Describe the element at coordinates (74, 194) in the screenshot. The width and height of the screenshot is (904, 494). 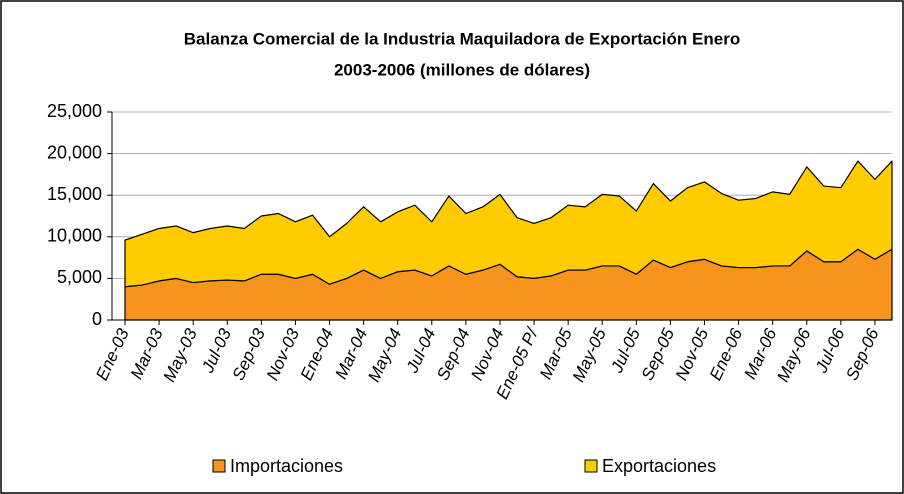
I see `y-tick-label: 15,000` at that location.